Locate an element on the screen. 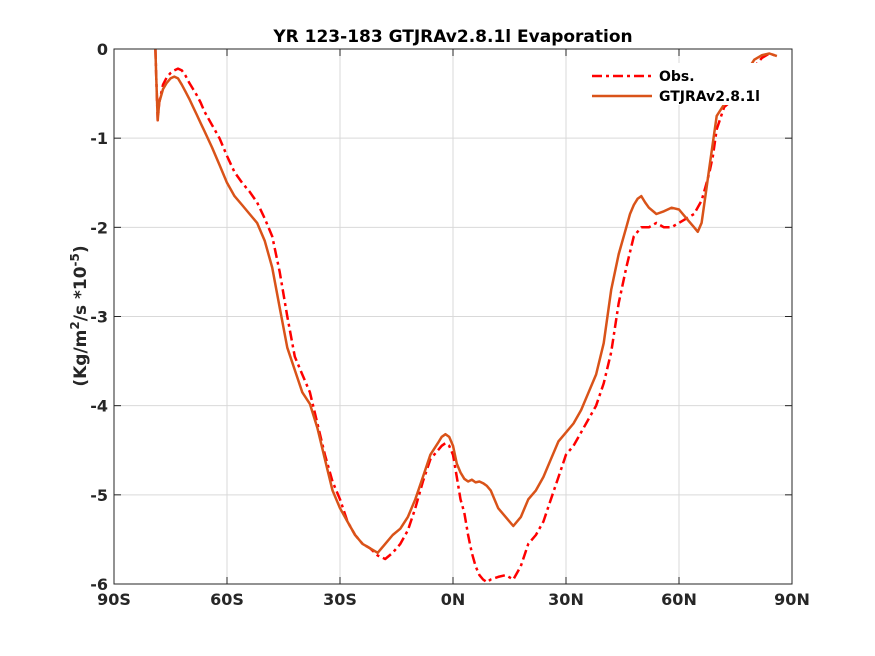 The image size is (875, 656). y-axis-label-mid: /s *10 is located at coordinates (81, 293).